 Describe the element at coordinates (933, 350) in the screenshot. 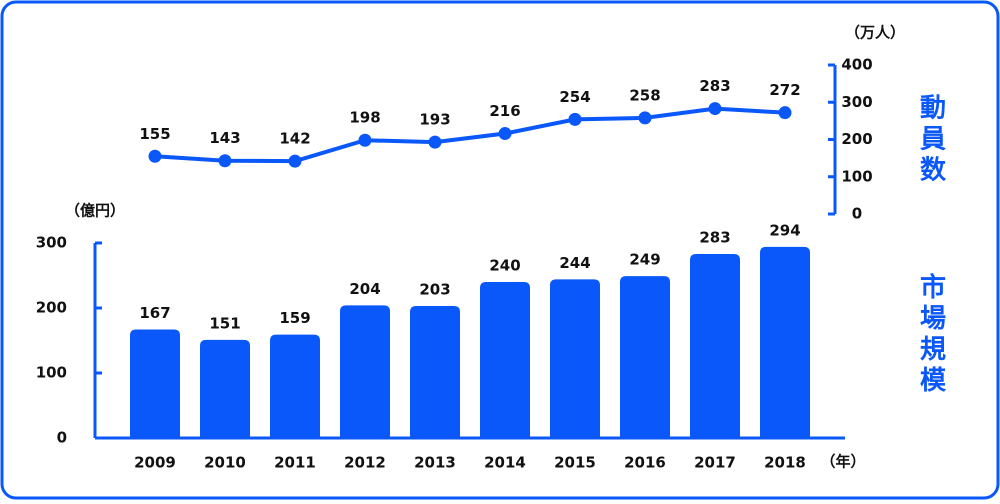

I see `side-label: 規` at that location.